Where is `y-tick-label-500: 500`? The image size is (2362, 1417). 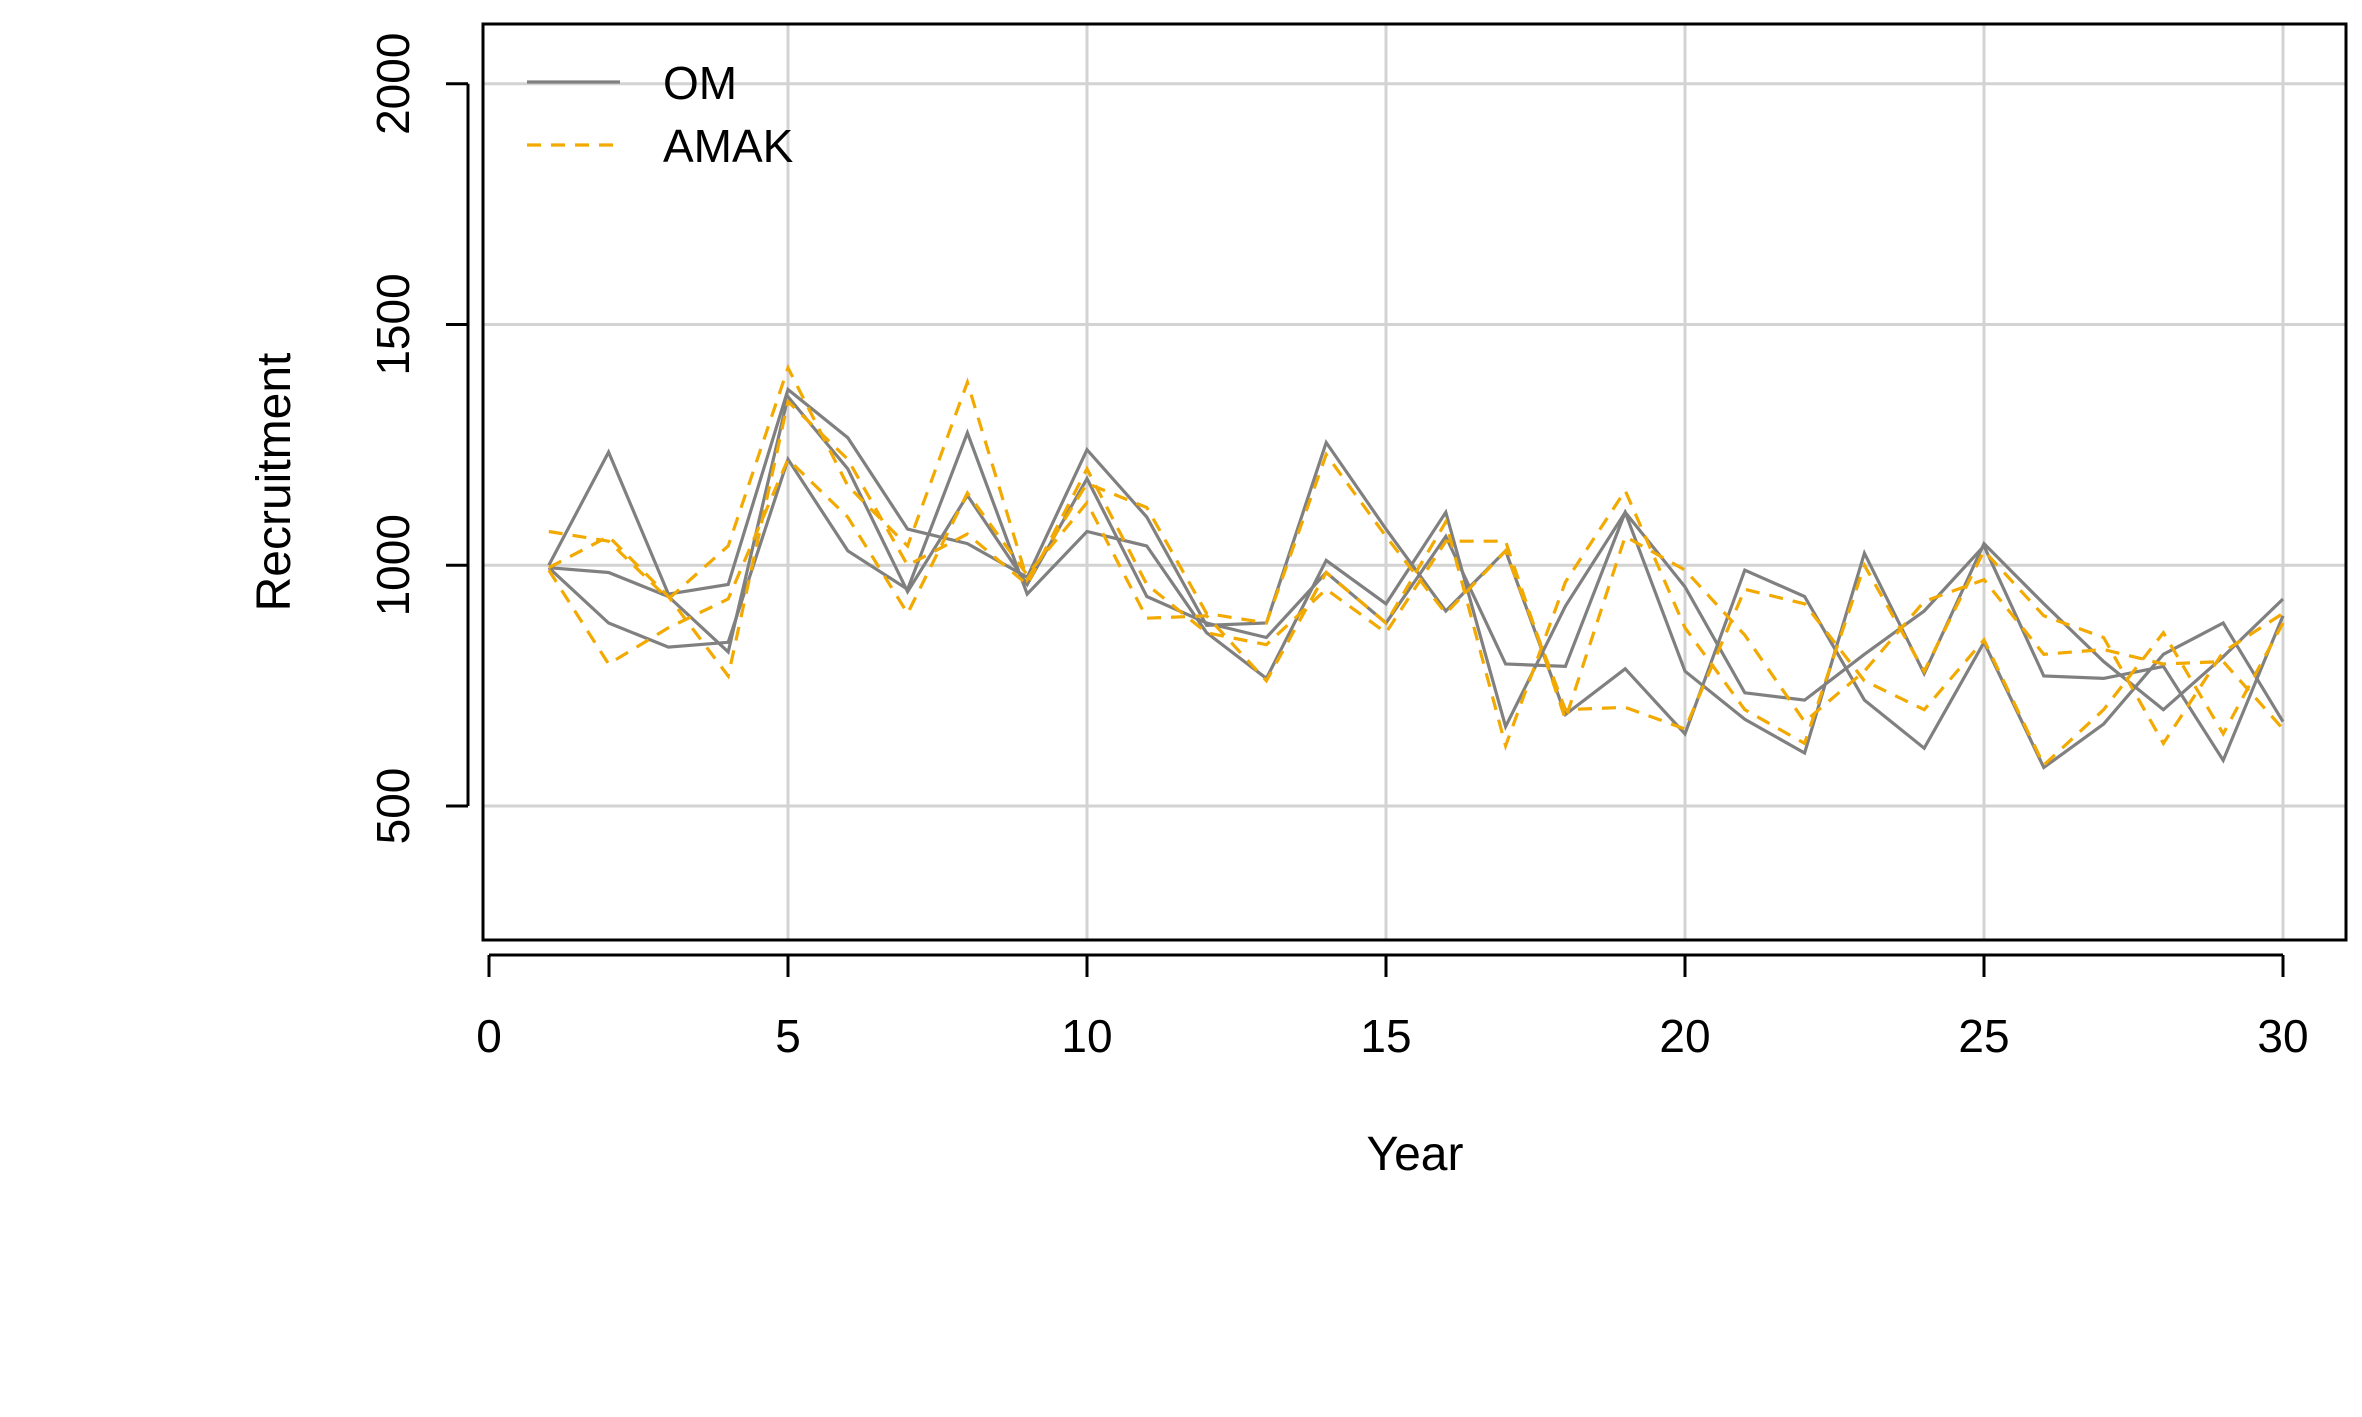
y-tick-label-500: 500 is located at coordinates (393, 806).